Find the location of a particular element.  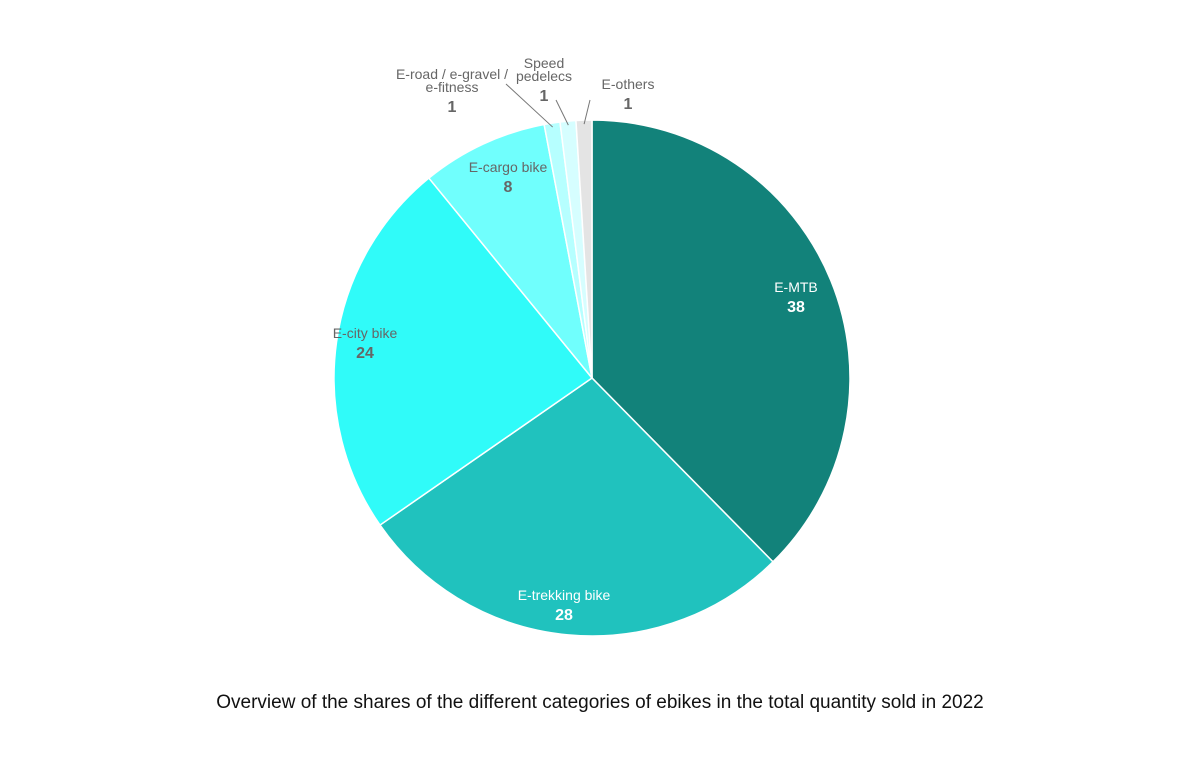

slice-value-e-others: 1 is located at coordinates (628, 104).